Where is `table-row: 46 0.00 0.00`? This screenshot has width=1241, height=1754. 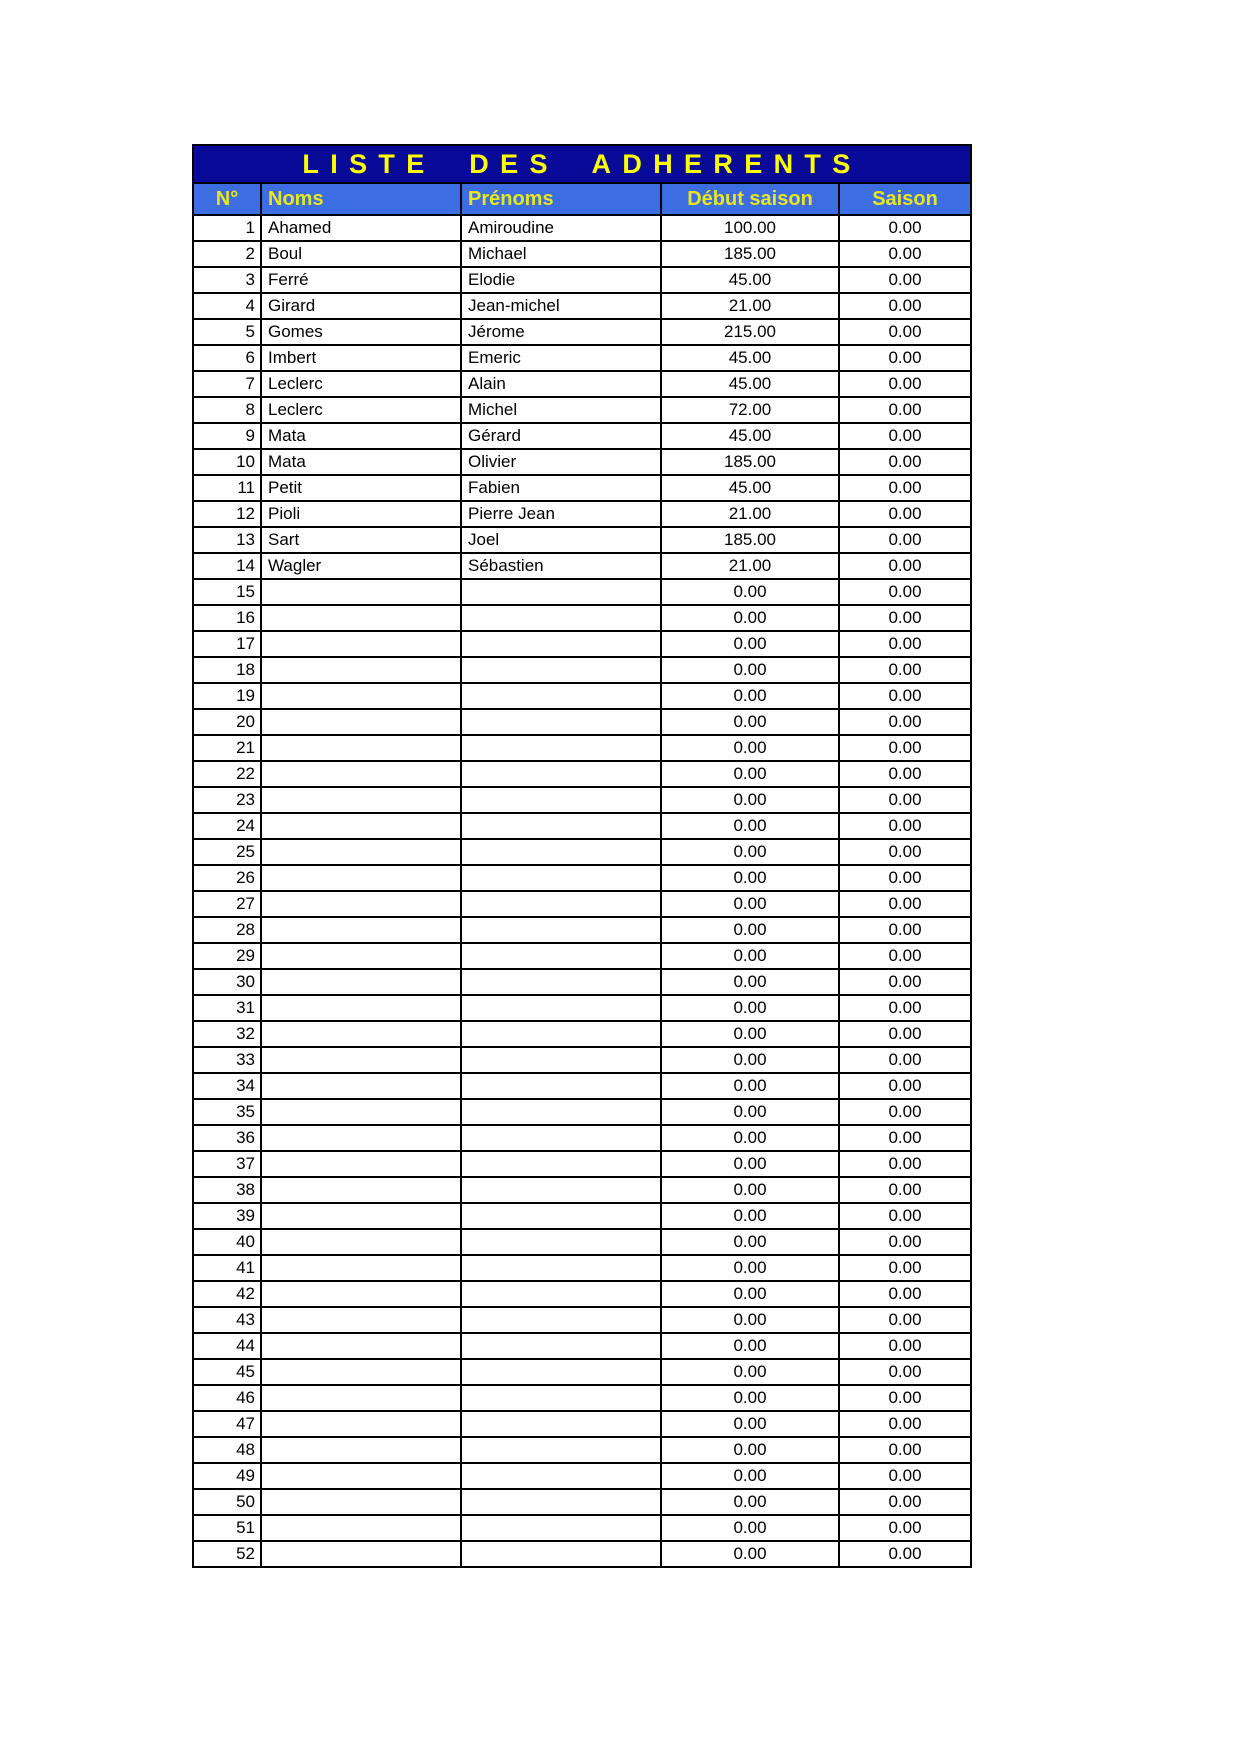 table-row: 46 0.00 0.00 is located at coordinates (582, 1398).